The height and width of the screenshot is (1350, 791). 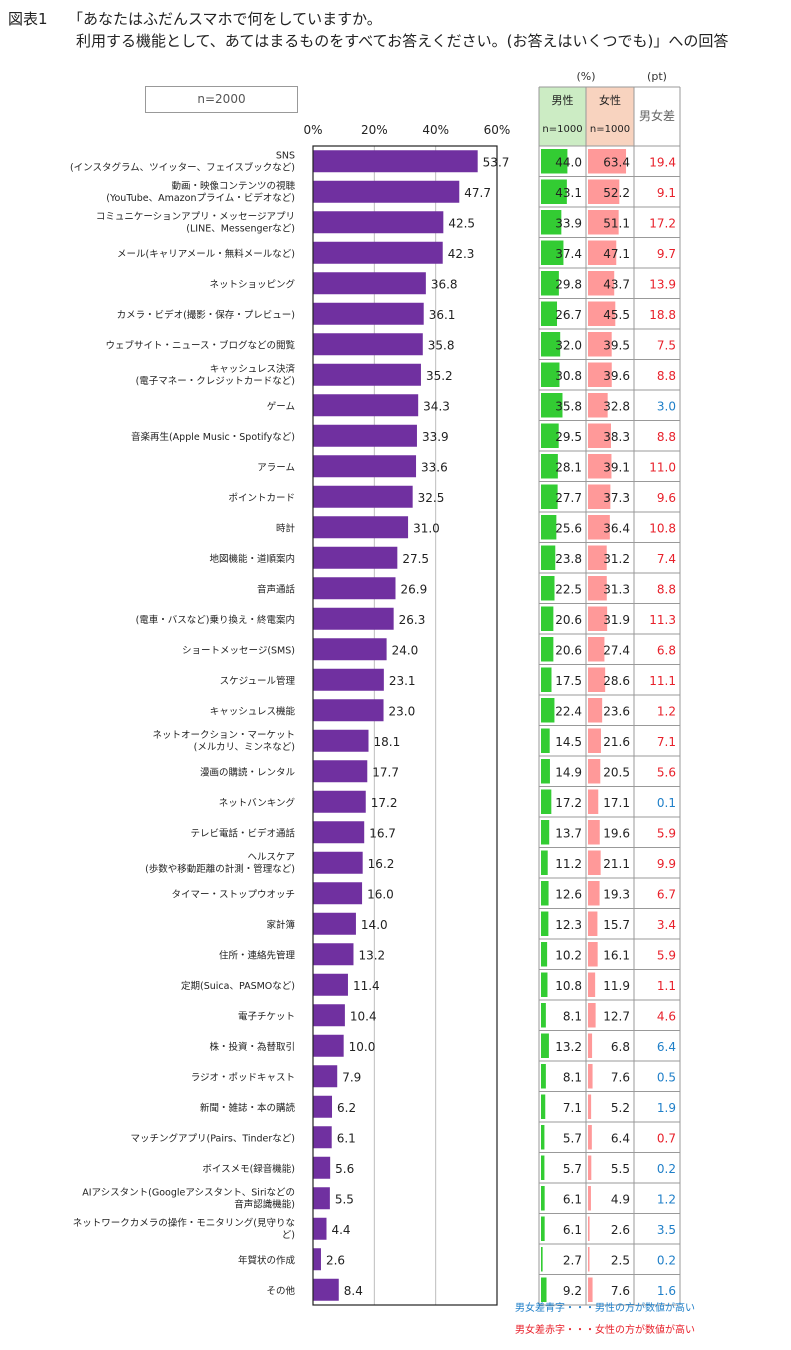 What do you see at coordinates (662, 315) in the screenshot?
I see `diff-value-label: 18.8` at bounding box center [662, 315].